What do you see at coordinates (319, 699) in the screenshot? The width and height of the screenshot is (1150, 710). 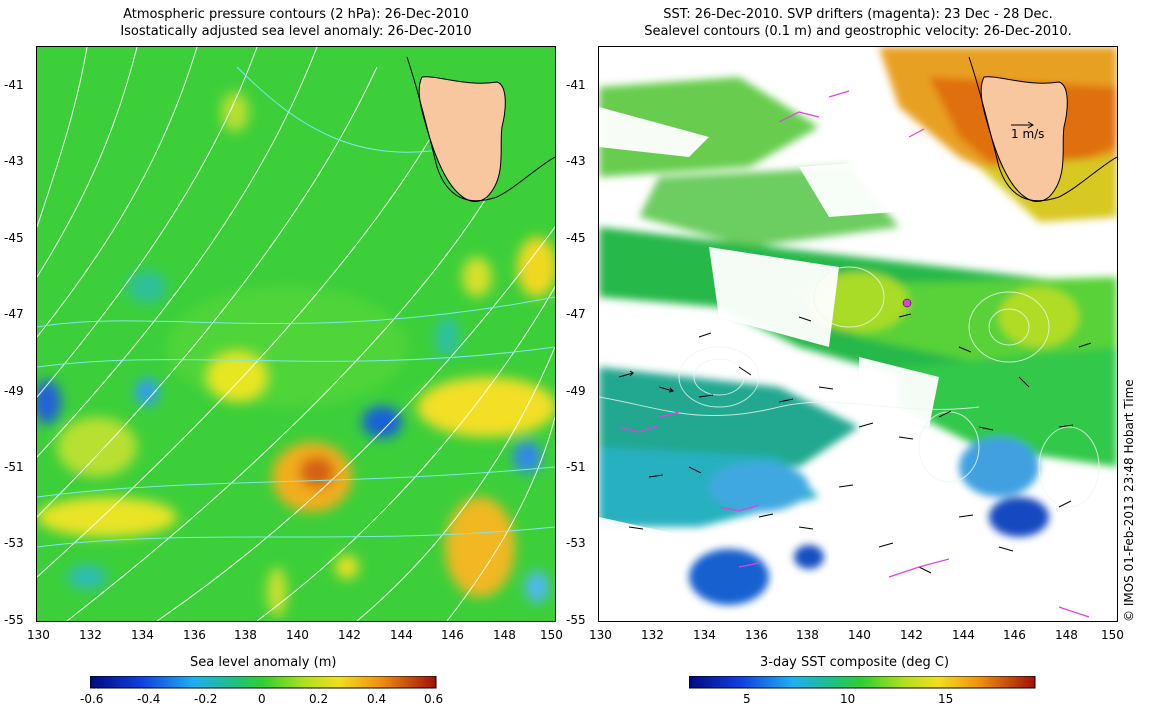 I see `left-cbar-tick: 0.2` at bounding box center [319, 699].